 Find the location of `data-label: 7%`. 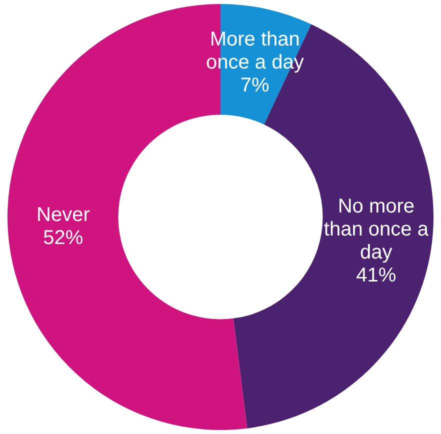

data-label: 7% is located at coordinates (255, 85).